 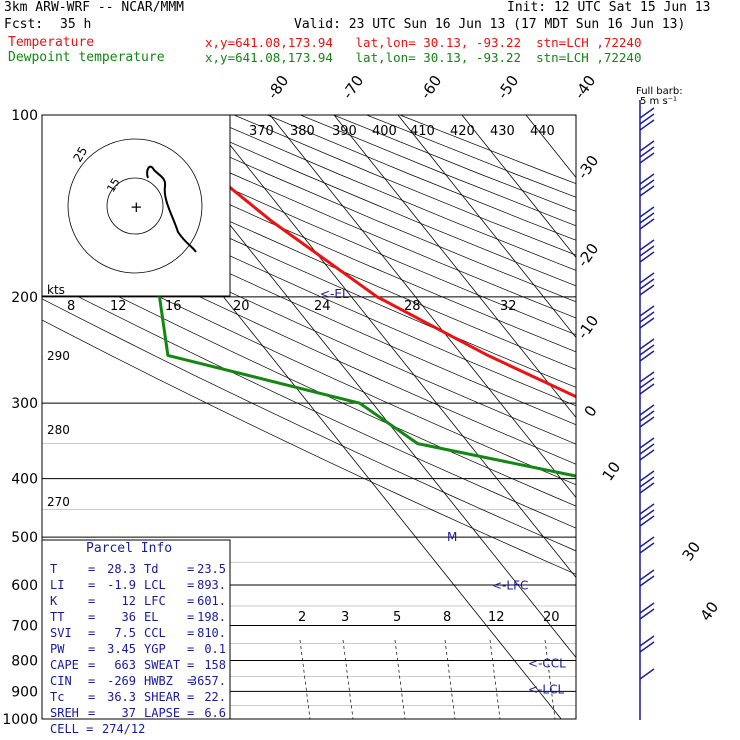 I want to click on parcel-info-value: 158, so click(x=215, y=665).